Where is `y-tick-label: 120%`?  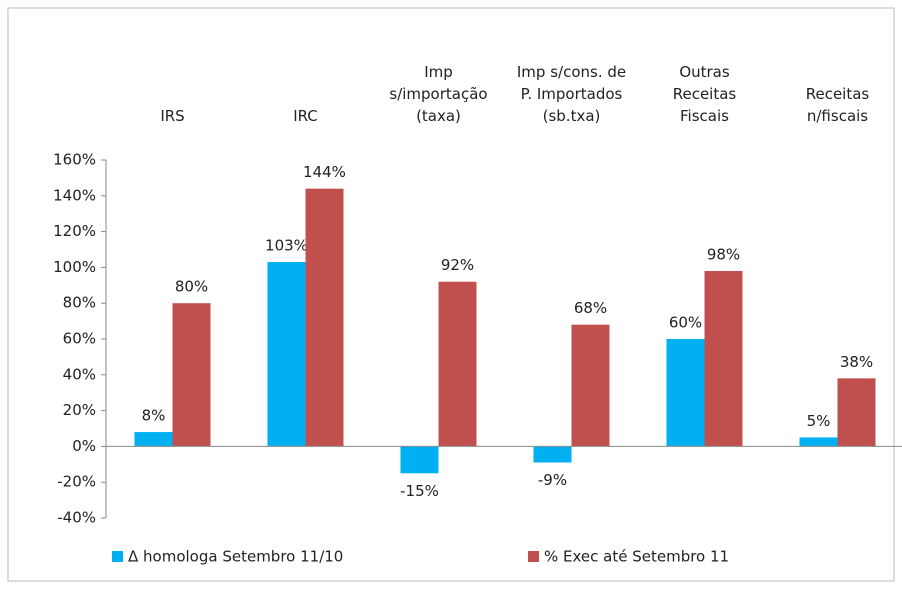 y-tick-label: 120% is located at coordinates (74, 231).